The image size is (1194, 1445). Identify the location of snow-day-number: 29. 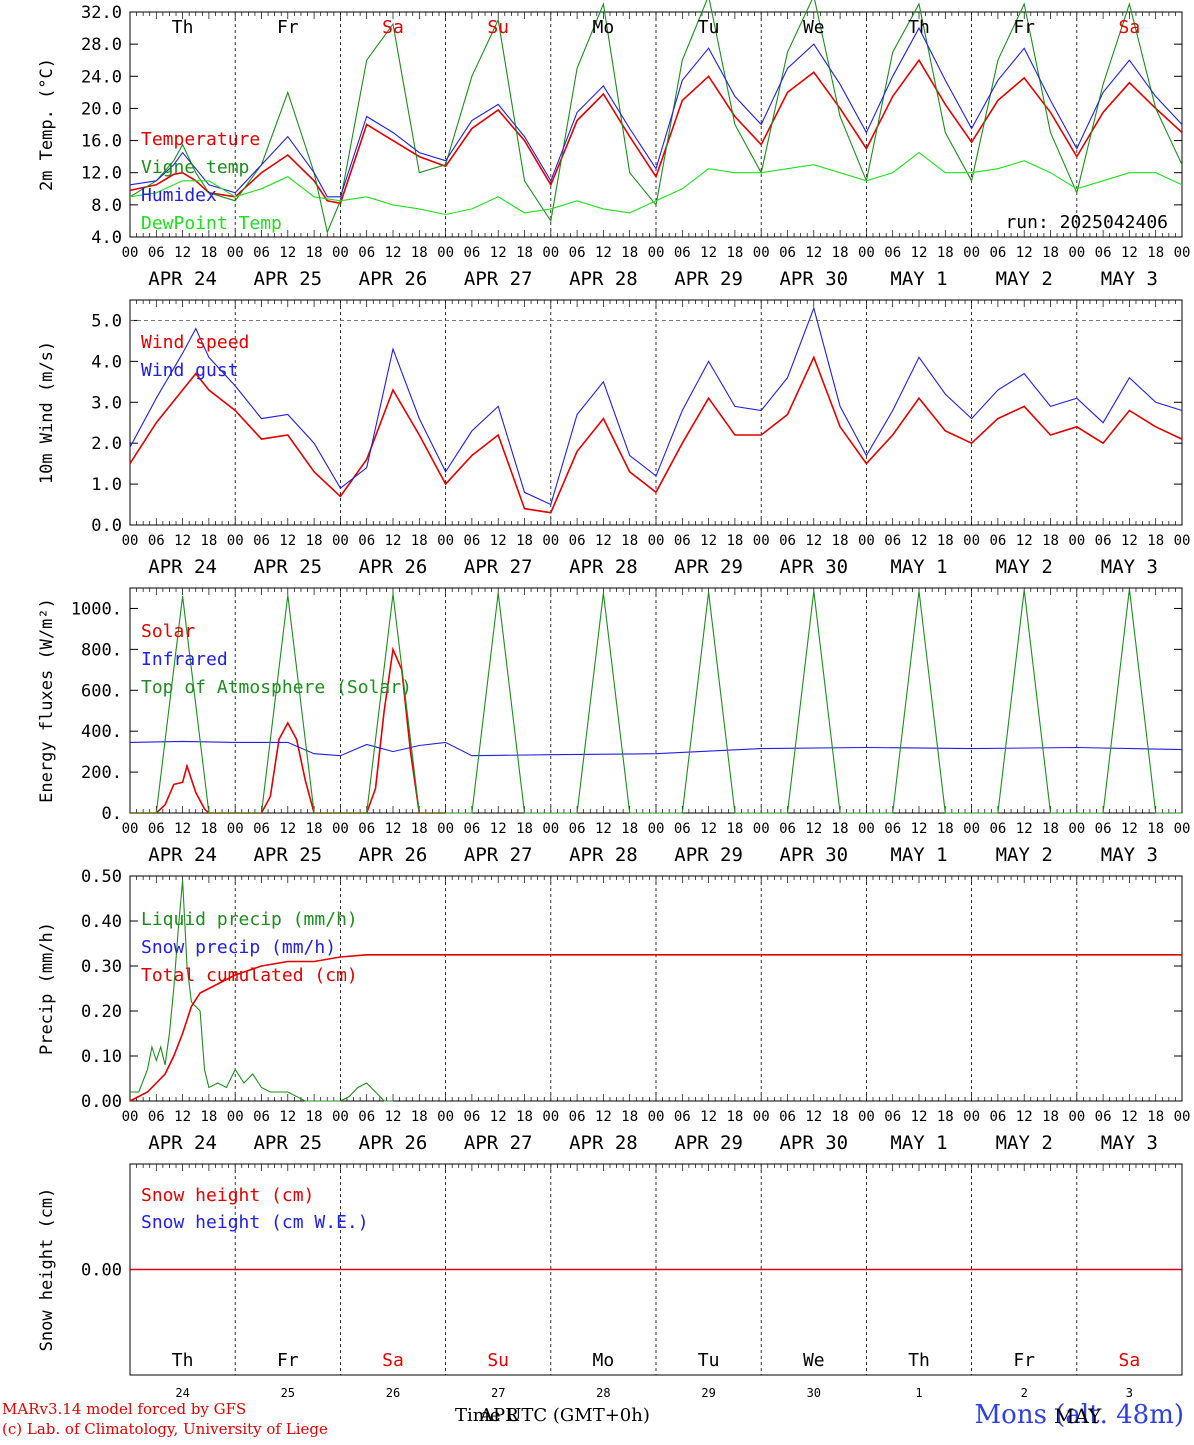
(708, 1393).